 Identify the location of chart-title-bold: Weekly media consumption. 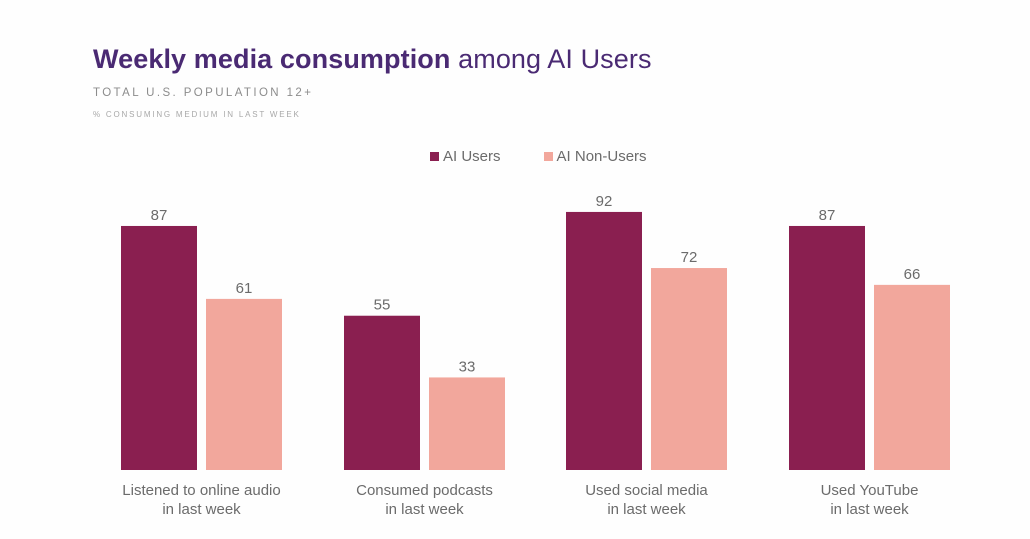
(272, 59).